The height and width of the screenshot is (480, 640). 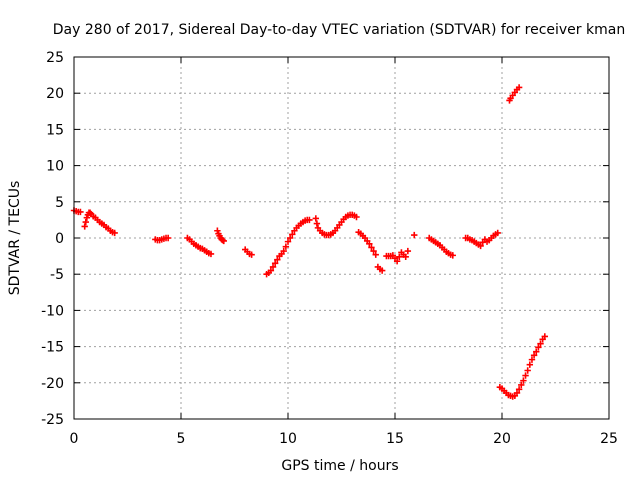 I want to click on x-tick-label: 25, so click(x=609, y=439).